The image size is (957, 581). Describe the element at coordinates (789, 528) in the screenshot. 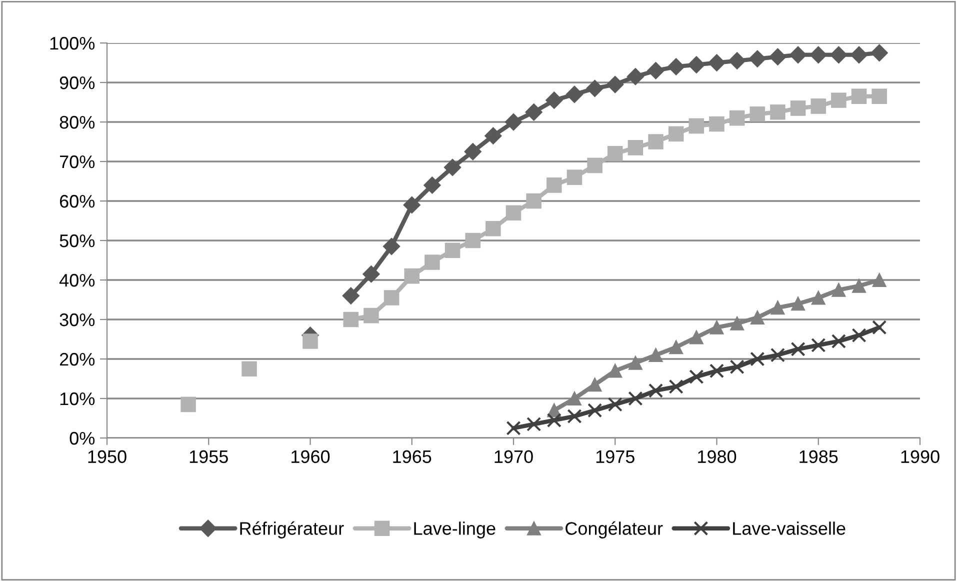

I see `legend-label: Lave-vaisselle` at that location.